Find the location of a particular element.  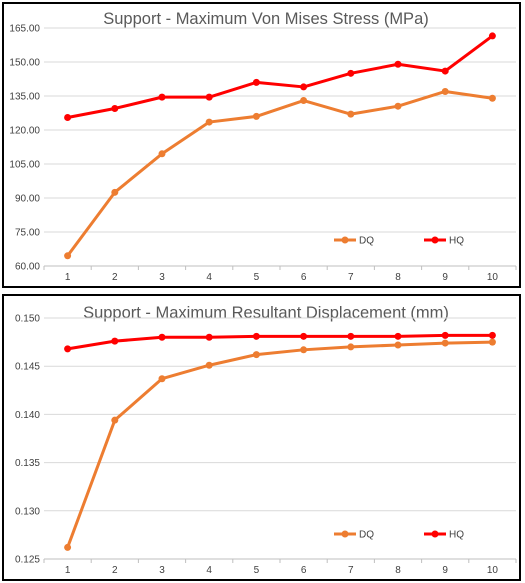

y-tick-label: 90.00 is located at coordinates (27, 199).